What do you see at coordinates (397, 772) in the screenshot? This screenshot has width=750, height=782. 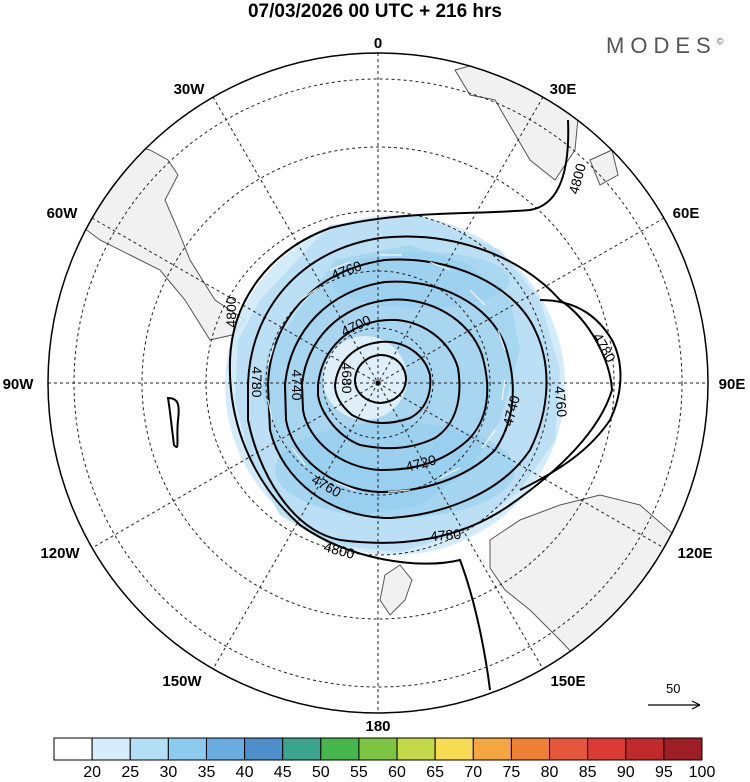 I see `colorbar-tick-label: 60` at bounding box center [397, 772].